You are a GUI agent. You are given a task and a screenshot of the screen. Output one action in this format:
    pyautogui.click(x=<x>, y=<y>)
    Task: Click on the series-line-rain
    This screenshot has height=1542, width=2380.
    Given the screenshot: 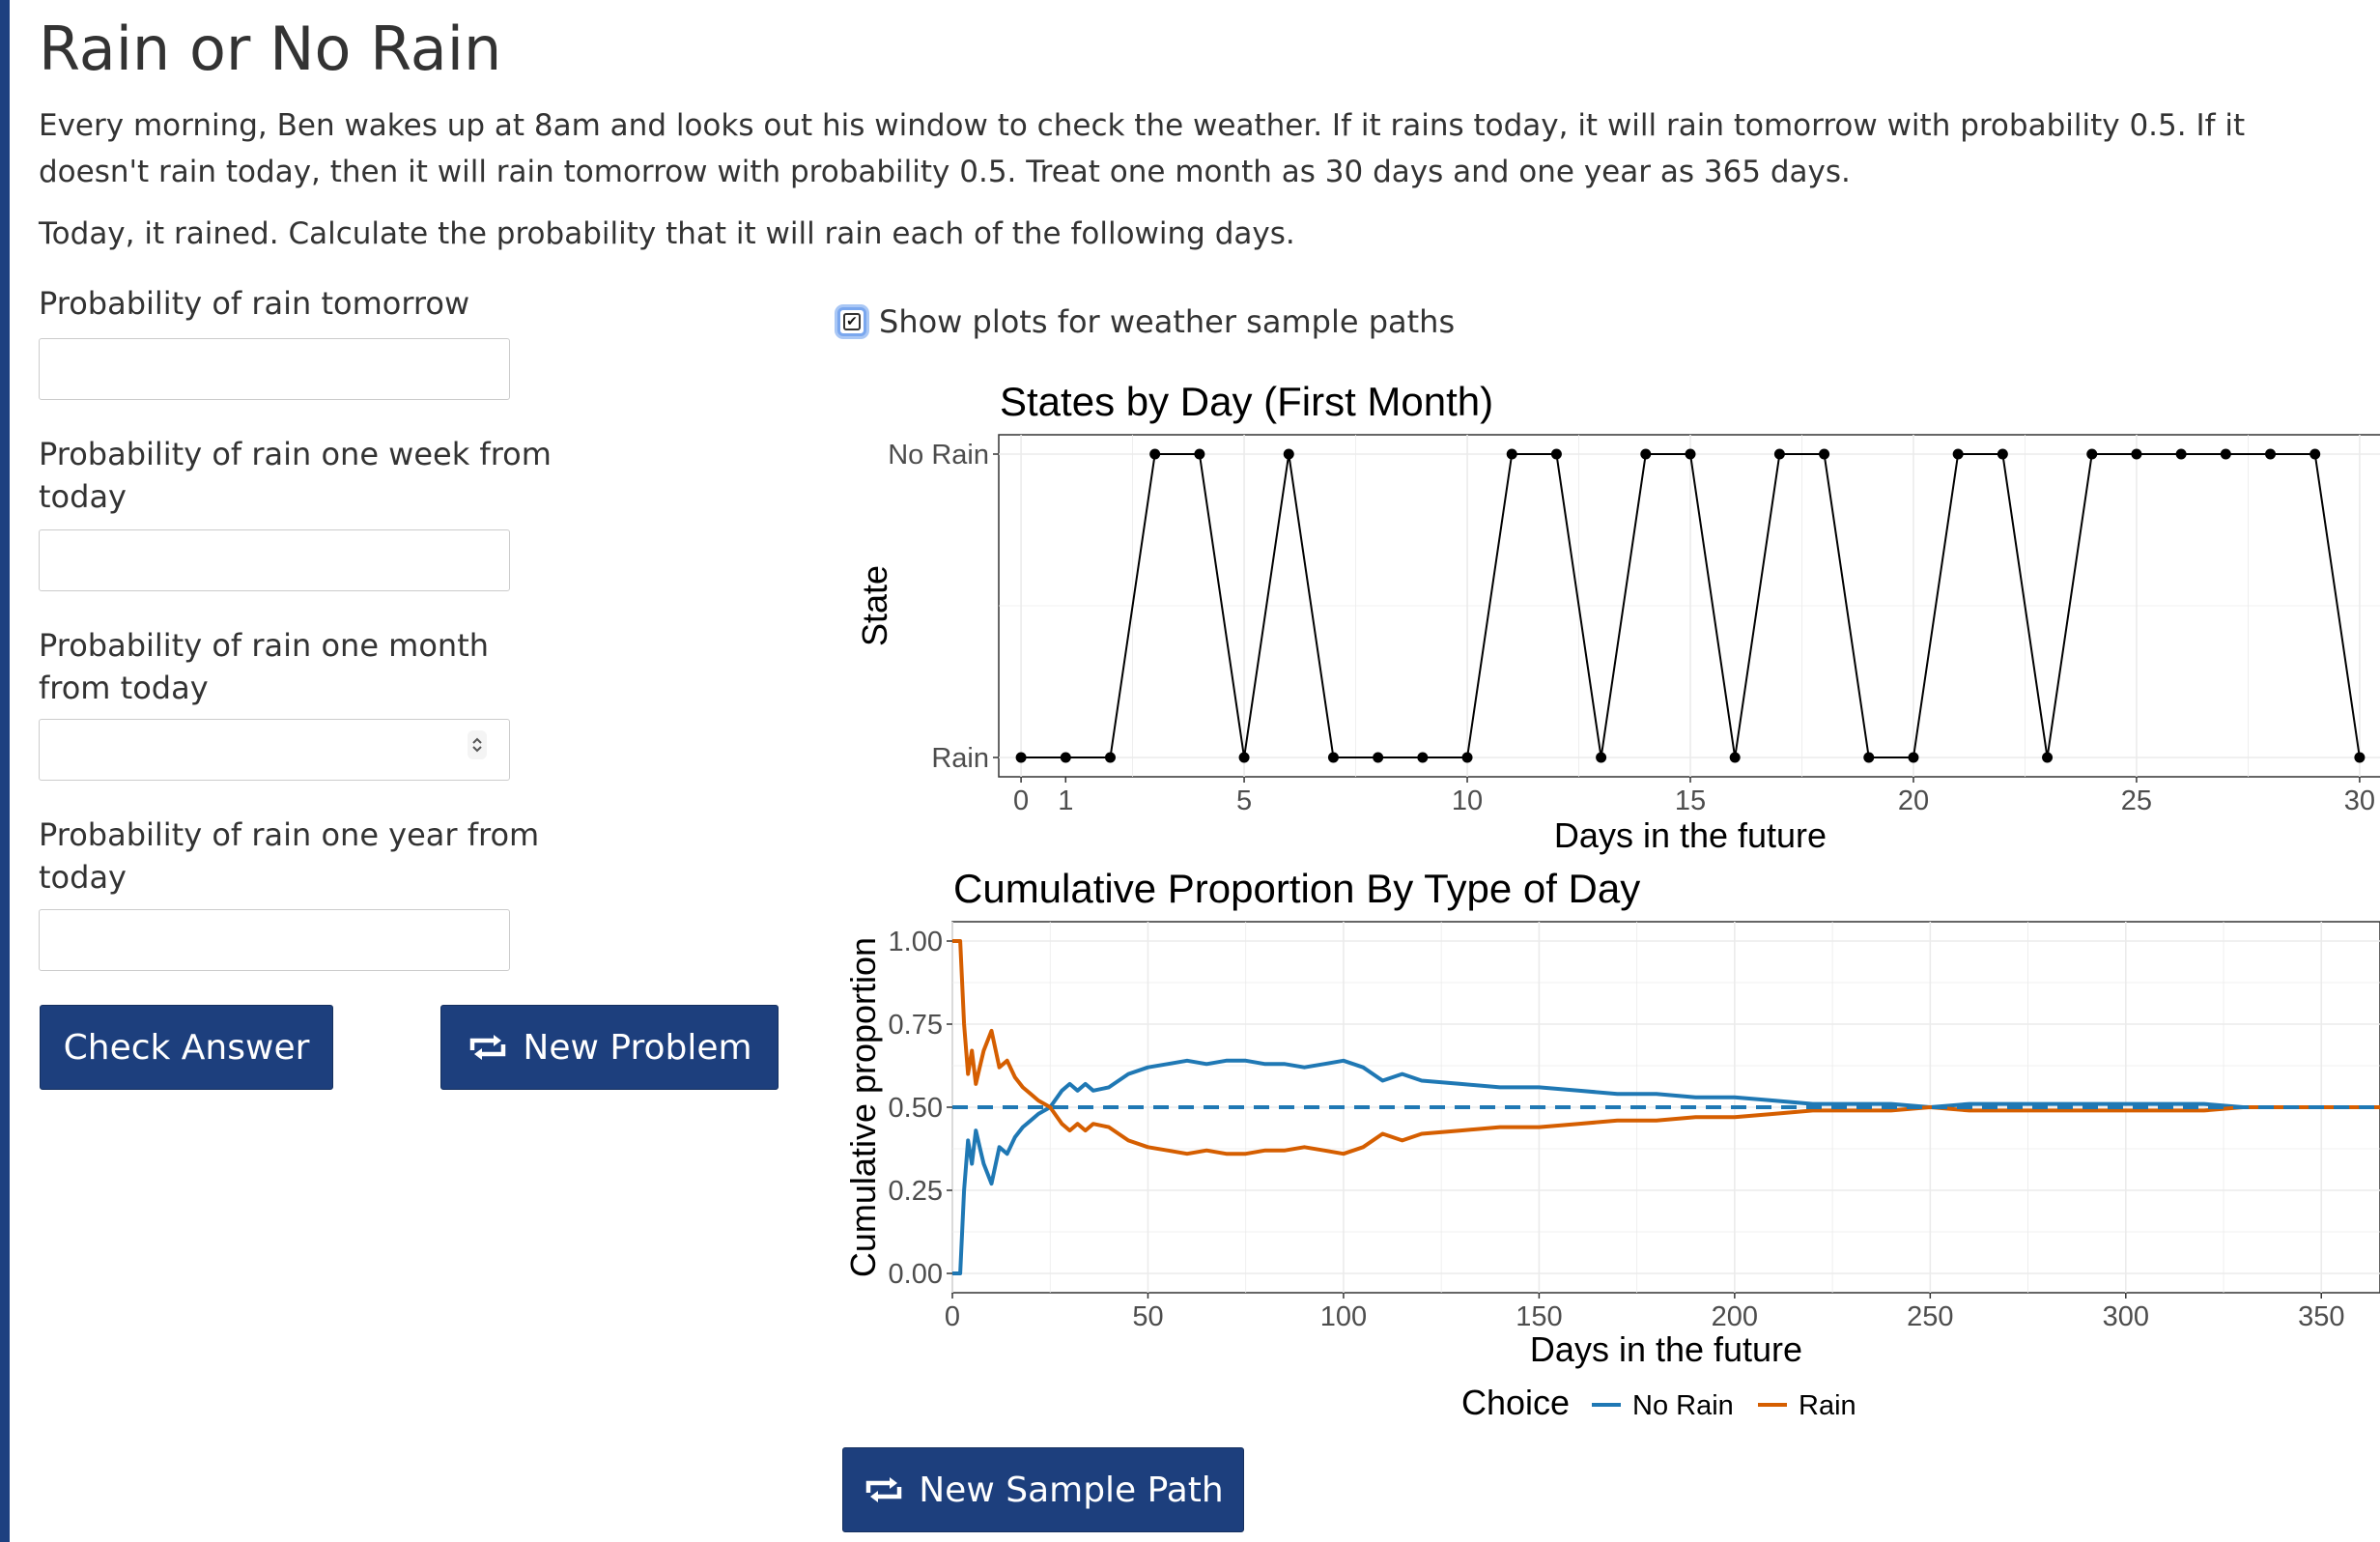 What is the action you would take?
    pyautogui.click(x=1666, y=1048)
    